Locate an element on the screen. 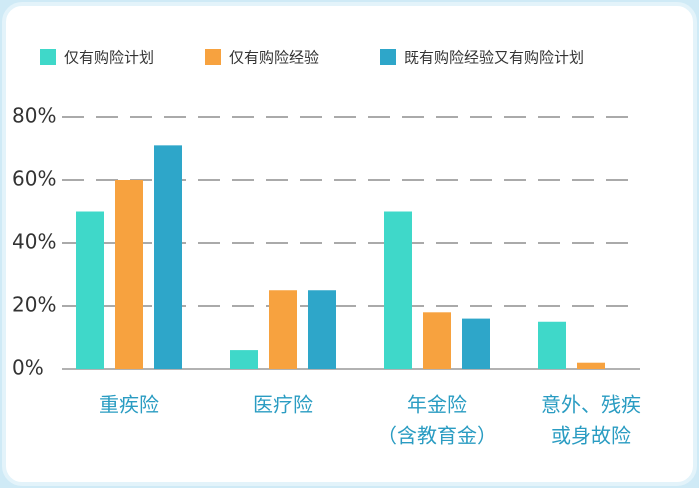  y-tick-label: 60% is located at coordinates (34, 179).